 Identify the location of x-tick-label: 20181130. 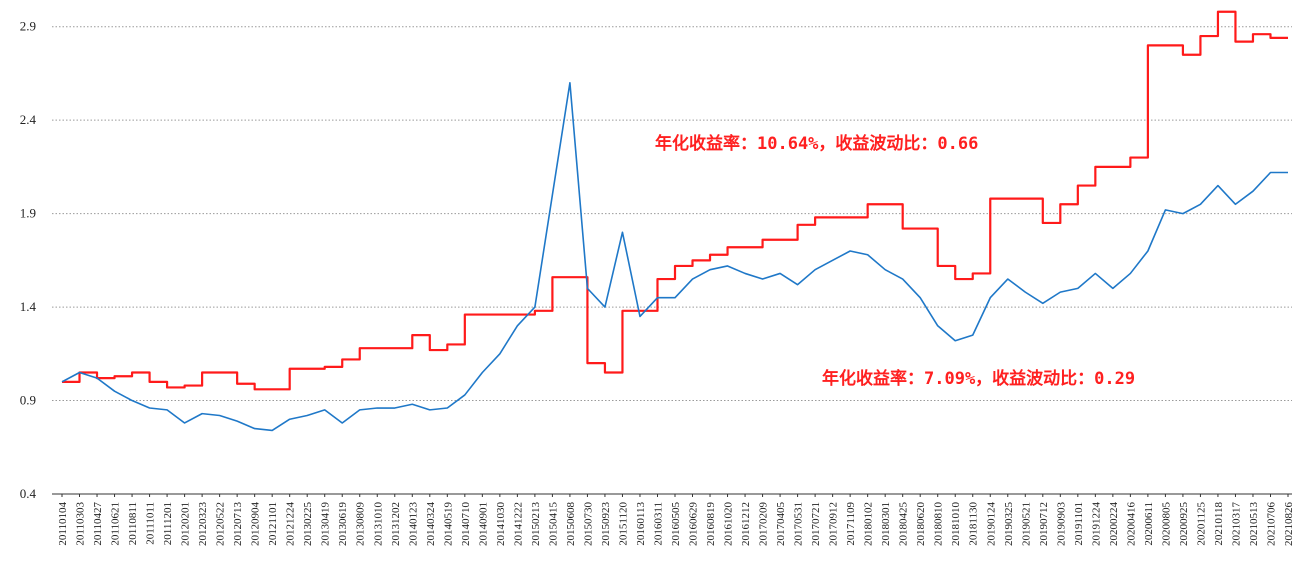
(974, 524).